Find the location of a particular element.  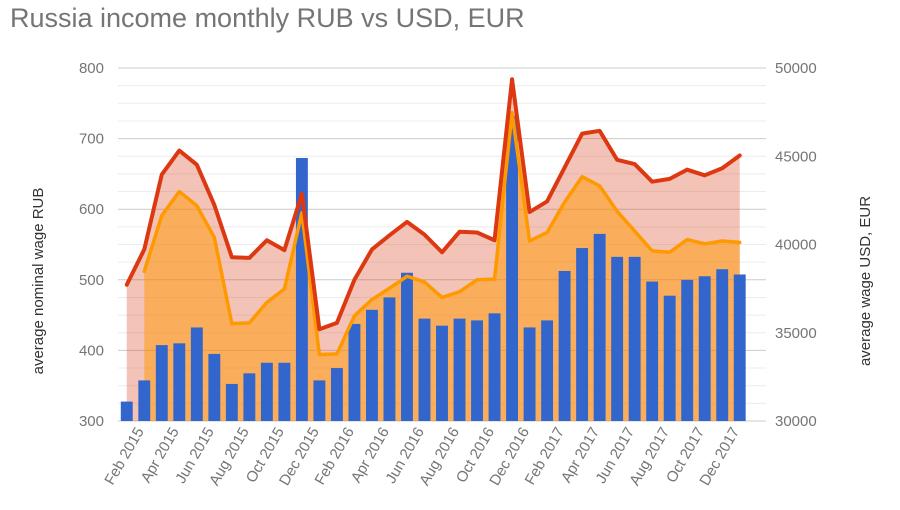

y-left-tick-label: 300 is located at coordinates (91, 421).